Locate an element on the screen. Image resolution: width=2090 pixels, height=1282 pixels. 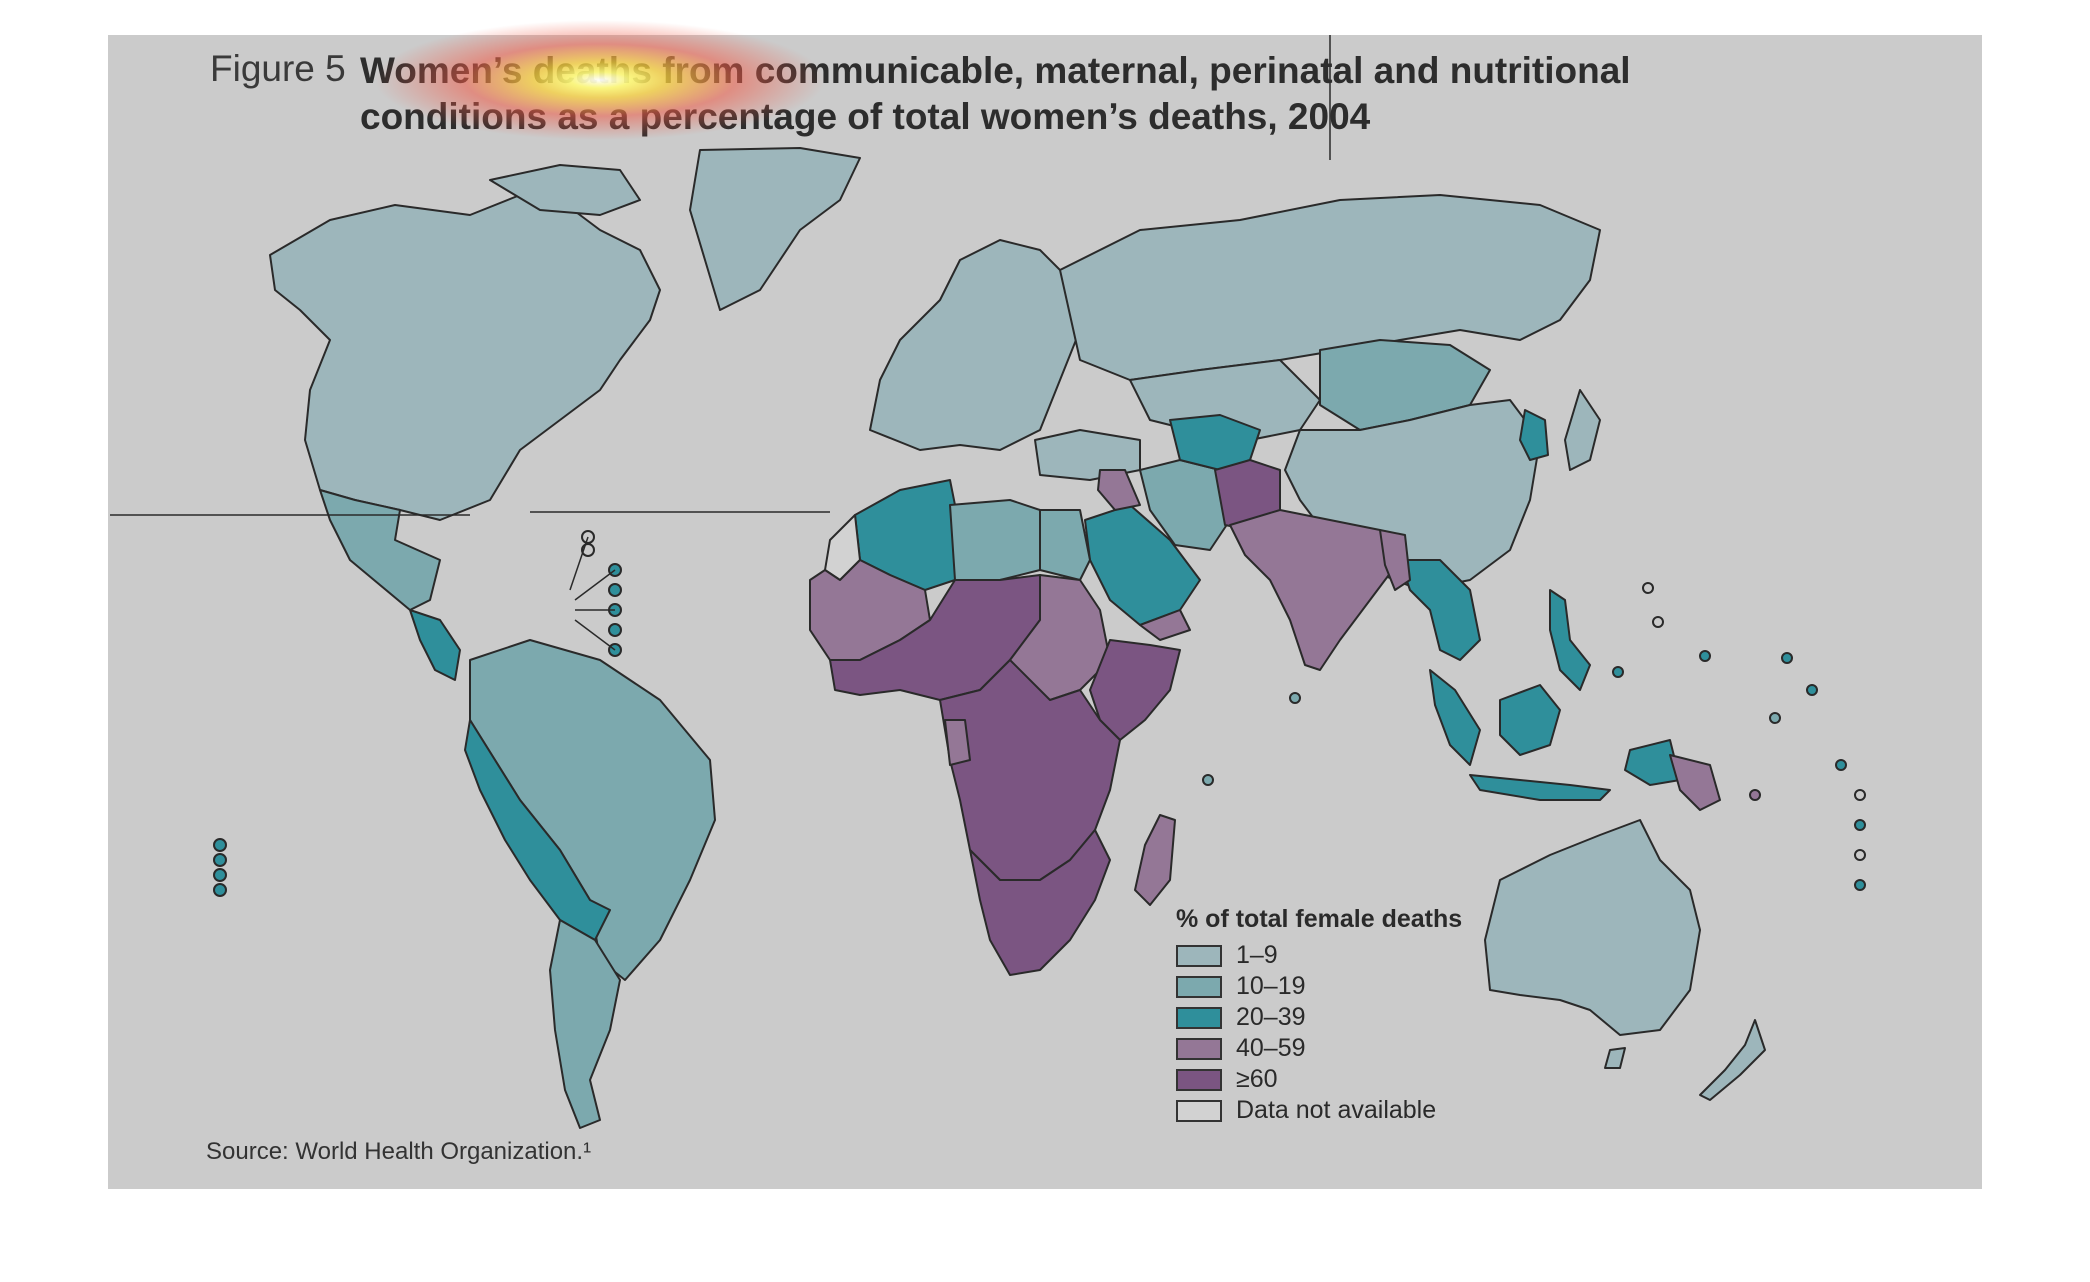
region-philippines is located at coordinates (1570, 640).